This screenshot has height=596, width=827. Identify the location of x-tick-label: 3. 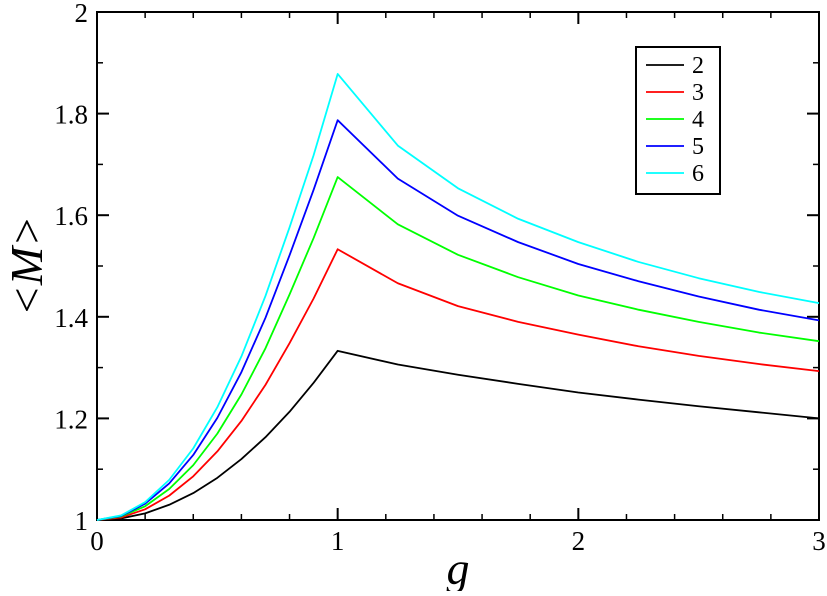
(819, 541).